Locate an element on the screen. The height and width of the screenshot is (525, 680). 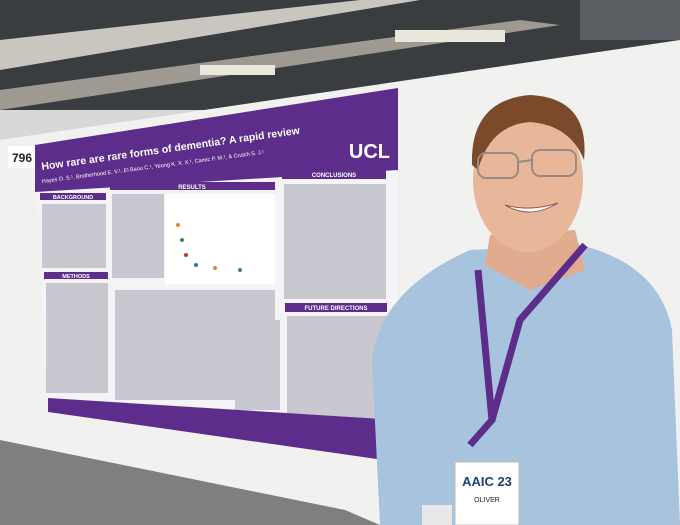
badge-name: OLIVER is located at coordinates (487, 500).